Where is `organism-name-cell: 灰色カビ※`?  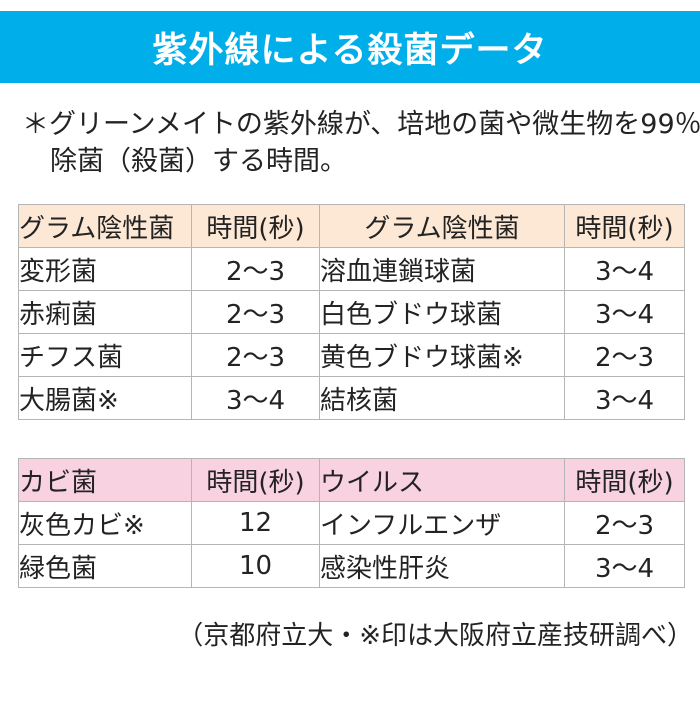 organism-name-cell: 灰色カビ※ is located at coordinates (105, 523).